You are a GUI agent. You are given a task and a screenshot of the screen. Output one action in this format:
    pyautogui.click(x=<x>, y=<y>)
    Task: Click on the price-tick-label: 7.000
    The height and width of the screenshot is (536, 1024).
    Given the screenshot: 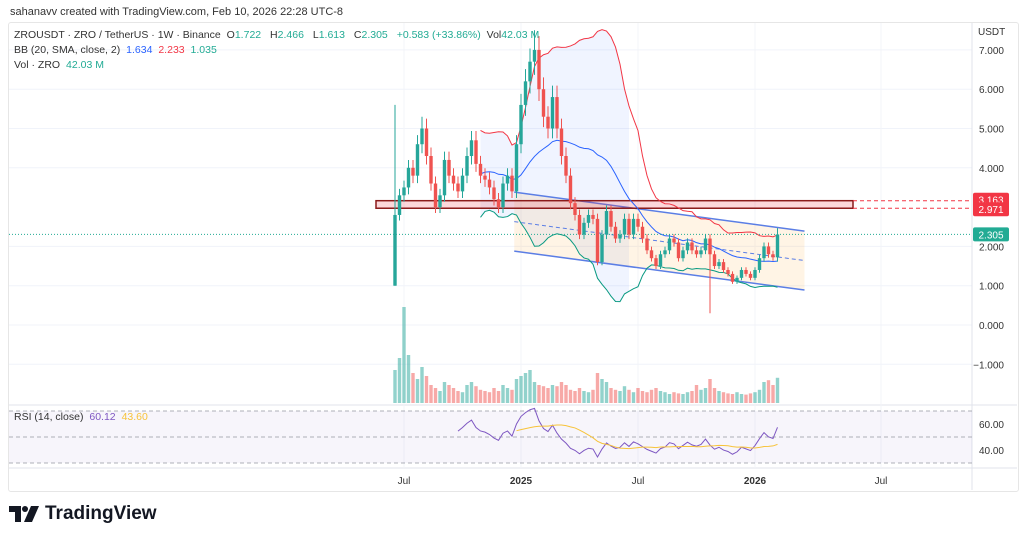 What is the action you would take?
    pyautogui.click(x=991, y=51)
    